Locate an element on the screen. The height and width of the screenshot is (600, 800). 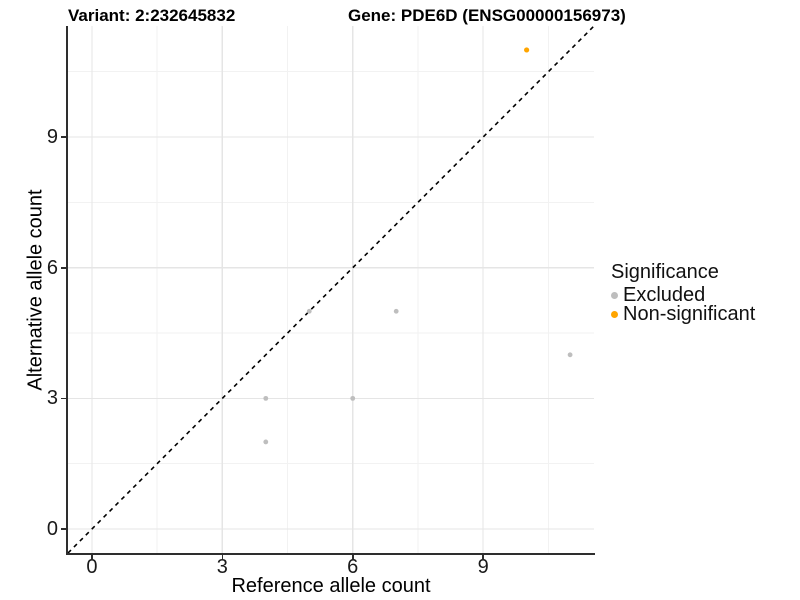
legend-label: Excluded is located at coordinates (664, 295).